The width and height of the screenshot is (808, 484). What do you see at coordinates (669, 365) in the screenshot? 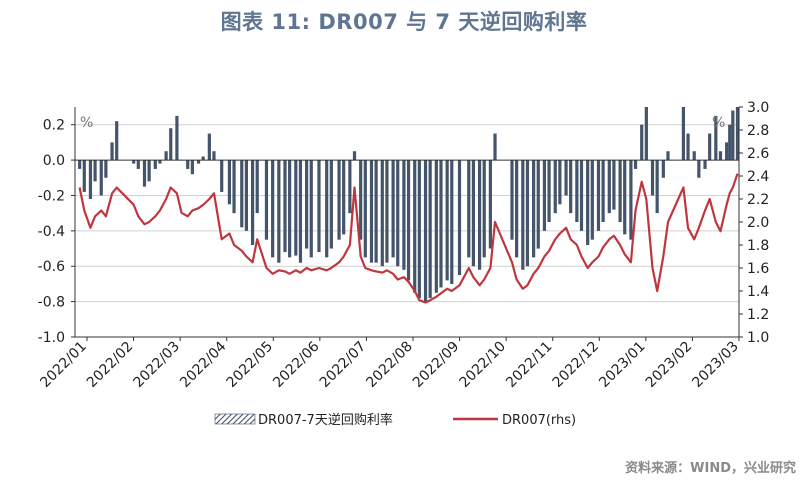
I see `x-tick-label: 2023/02` at bounding box center [669, 365].